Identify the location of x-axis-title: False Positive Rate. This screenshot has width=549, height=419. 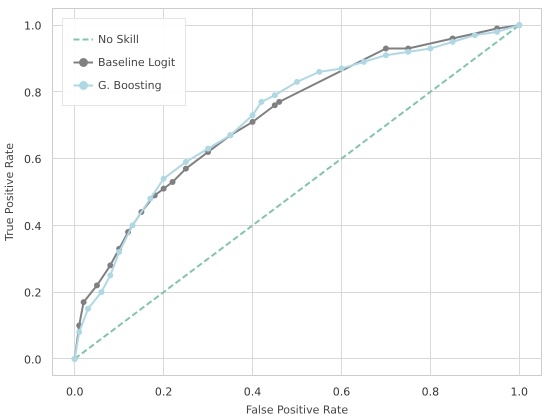
(297, 410).